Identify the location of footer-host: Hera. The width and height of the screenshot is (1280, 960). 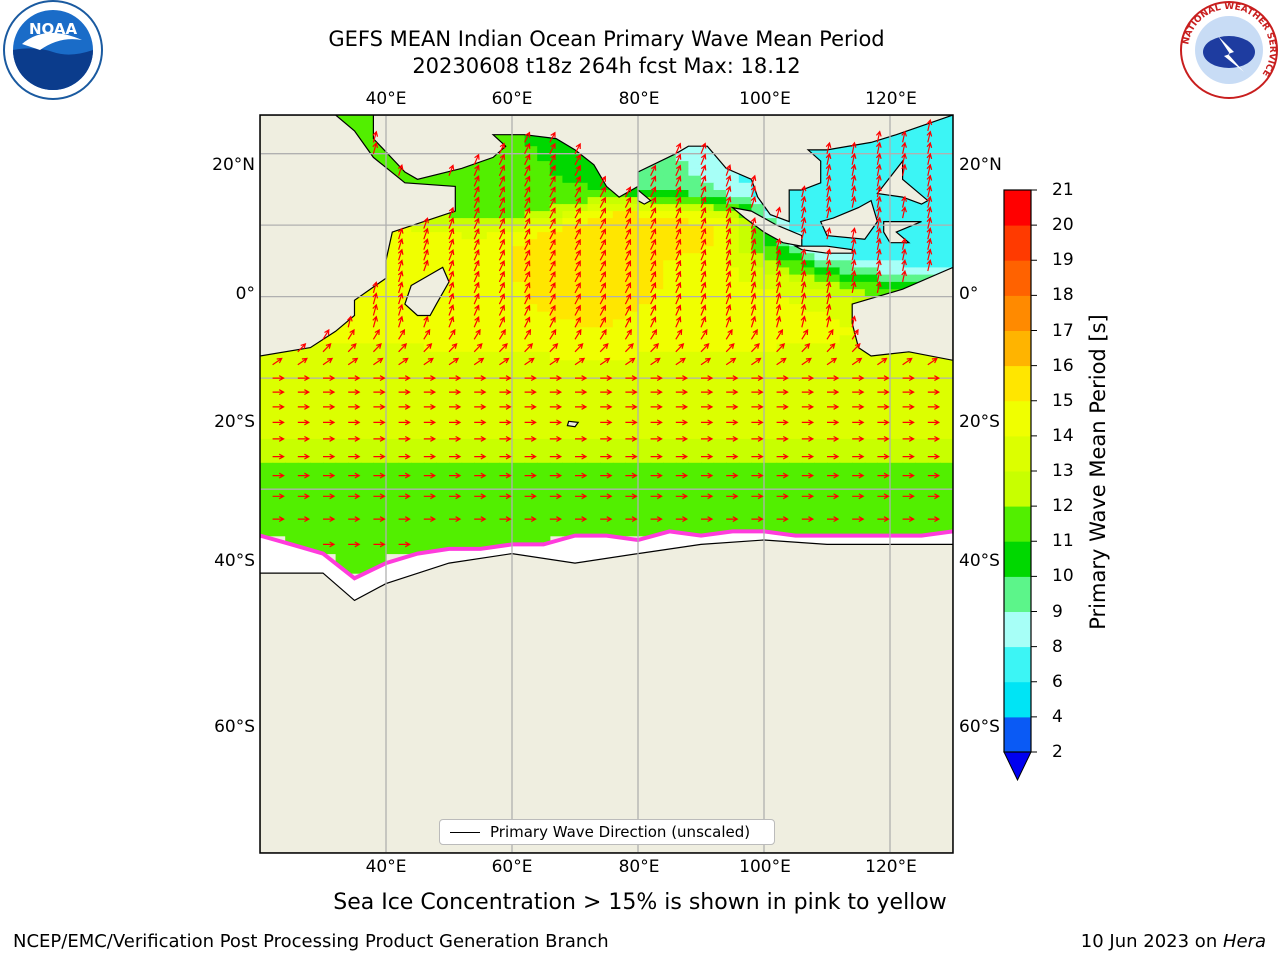
(1244, 941).